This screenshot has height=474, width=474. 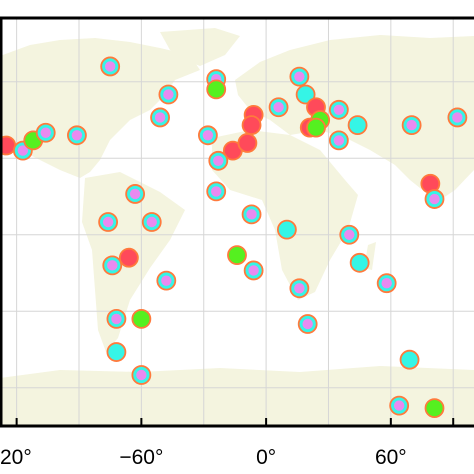 What do you see at coordinates (200, 47) in the screenshot?
I see `land-greenland` at bounding box center [200, 47].